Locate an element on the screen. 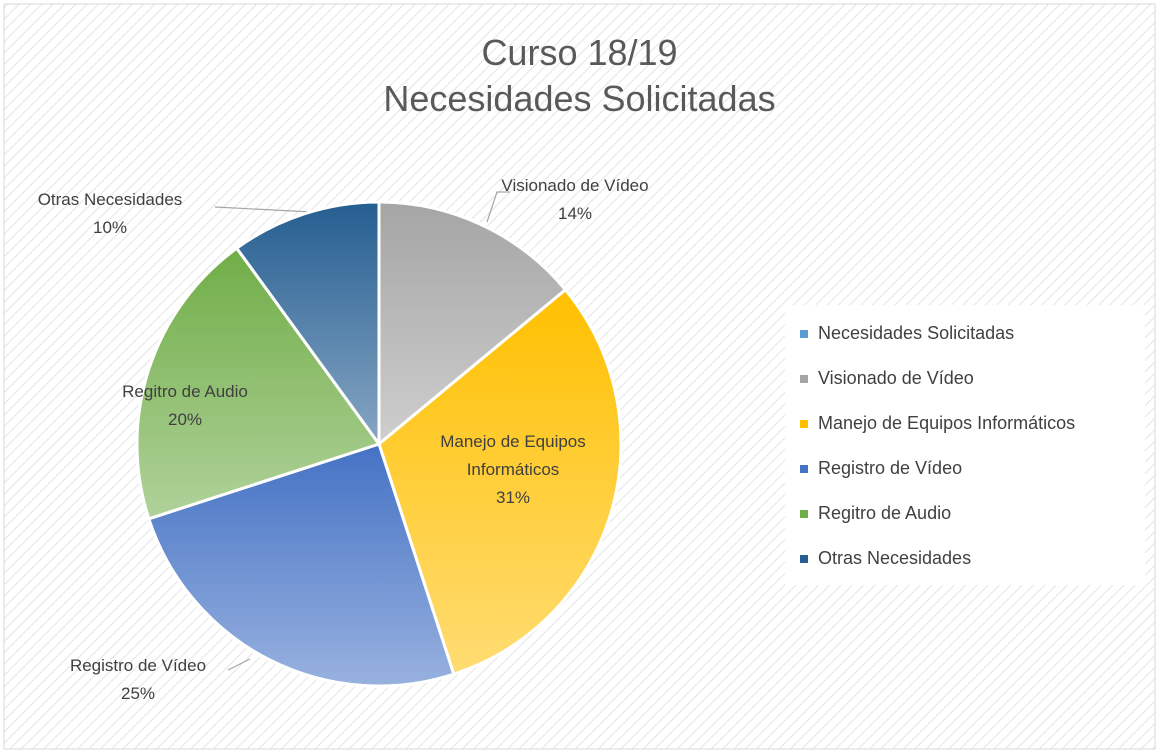 Image resolution: width=1159 pixels, height=753 pixels. legend-label: Otras Necesidades is located at coordinates (895, 558).